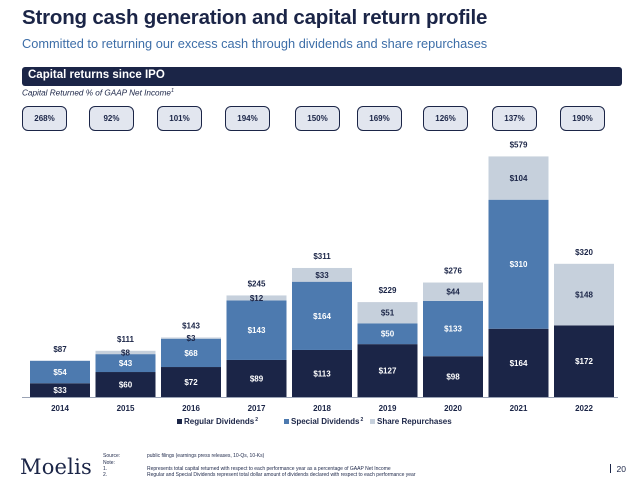 Image resolution: width=640 pixels, height=485 pixels. I want to click on segment-label-regular-2018: $113, so click(322, 373).